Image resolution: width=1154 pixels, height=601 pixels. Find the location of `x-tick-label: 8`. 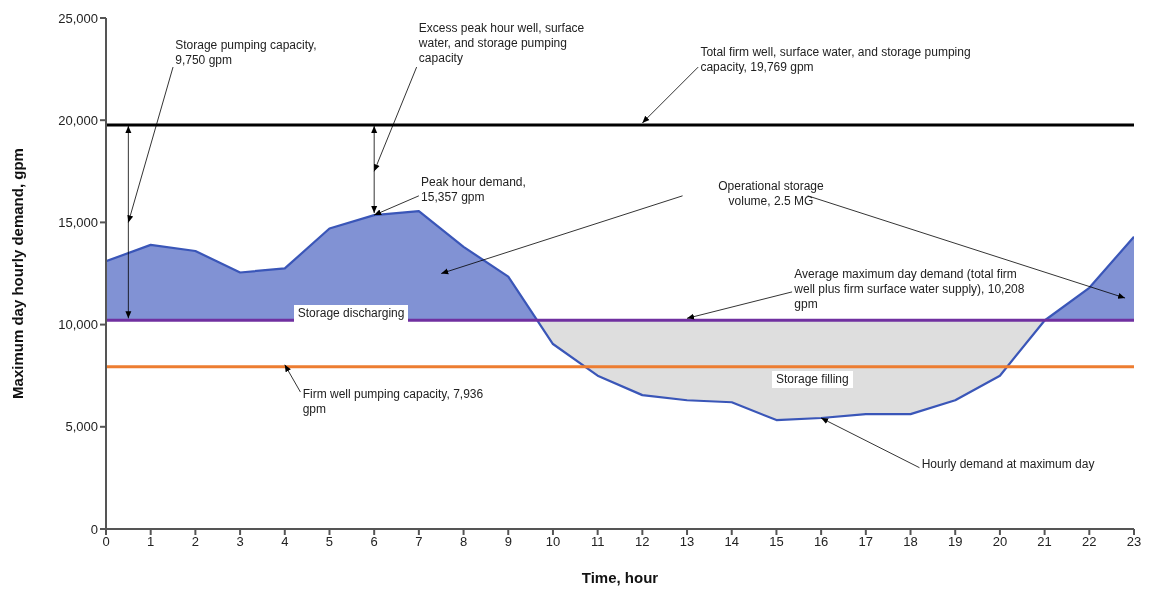

x-tick-label: 8 is located at coordinates (463, 542).